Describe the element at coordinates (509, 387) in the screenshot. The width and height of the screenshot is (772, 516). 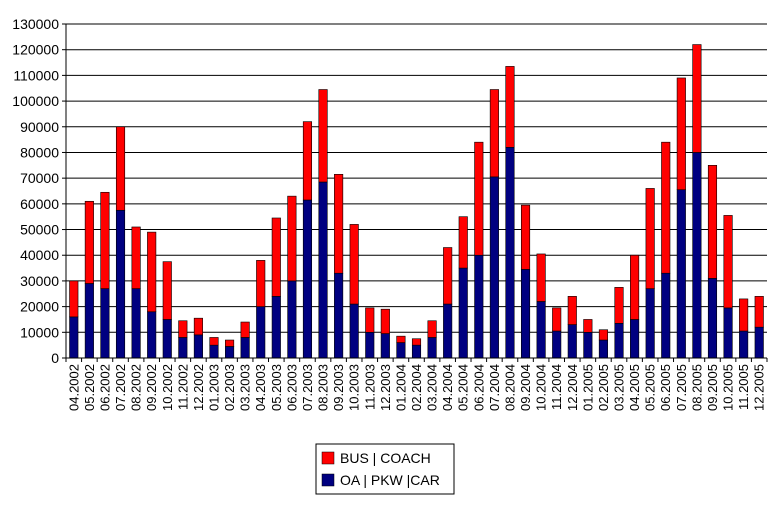
I see `x-tick-label: 08.2004` at that location.